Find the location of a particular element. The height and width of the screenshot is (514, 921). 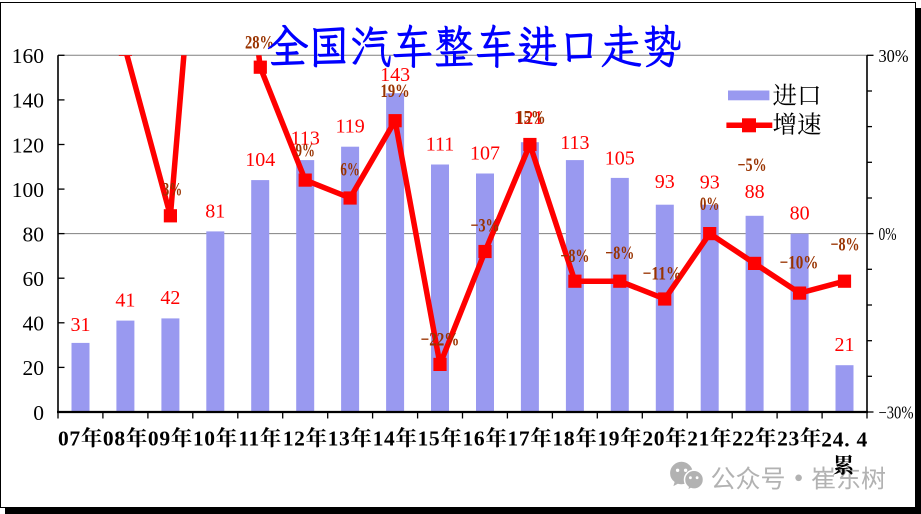

svg-text: 143 is located at coordinates (395, 75).